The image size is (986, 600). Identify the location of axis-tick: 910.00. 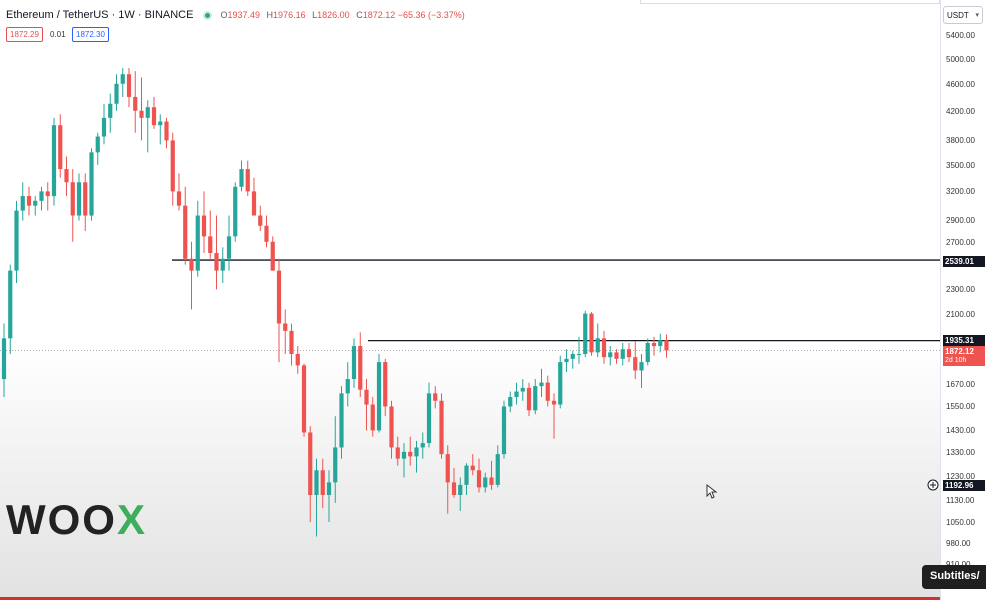
(958, 564).